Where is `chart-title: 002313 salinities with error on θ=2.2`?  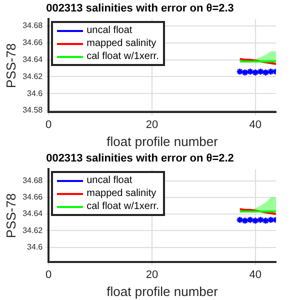
chart-title: 002313 salinities with error on θ=2.2 is located at coordinates (140, 158).